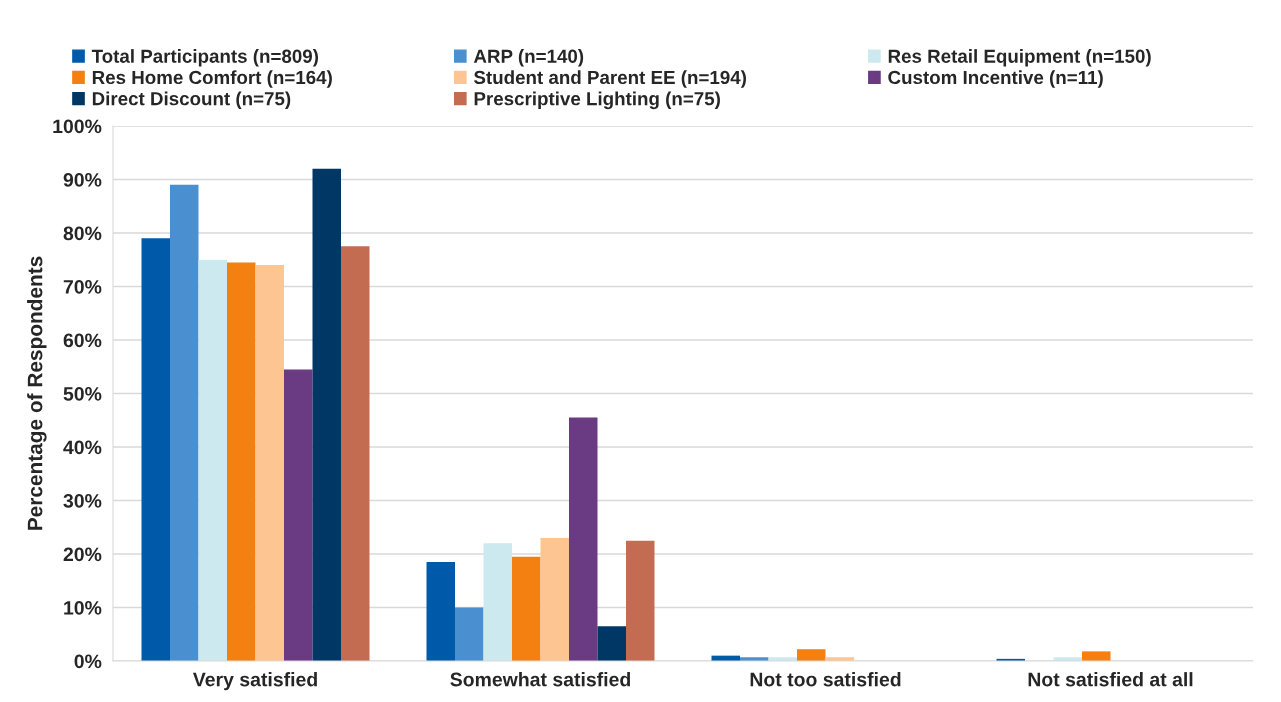  I want to click on y-tick-label: 90%, so click(82, 179).